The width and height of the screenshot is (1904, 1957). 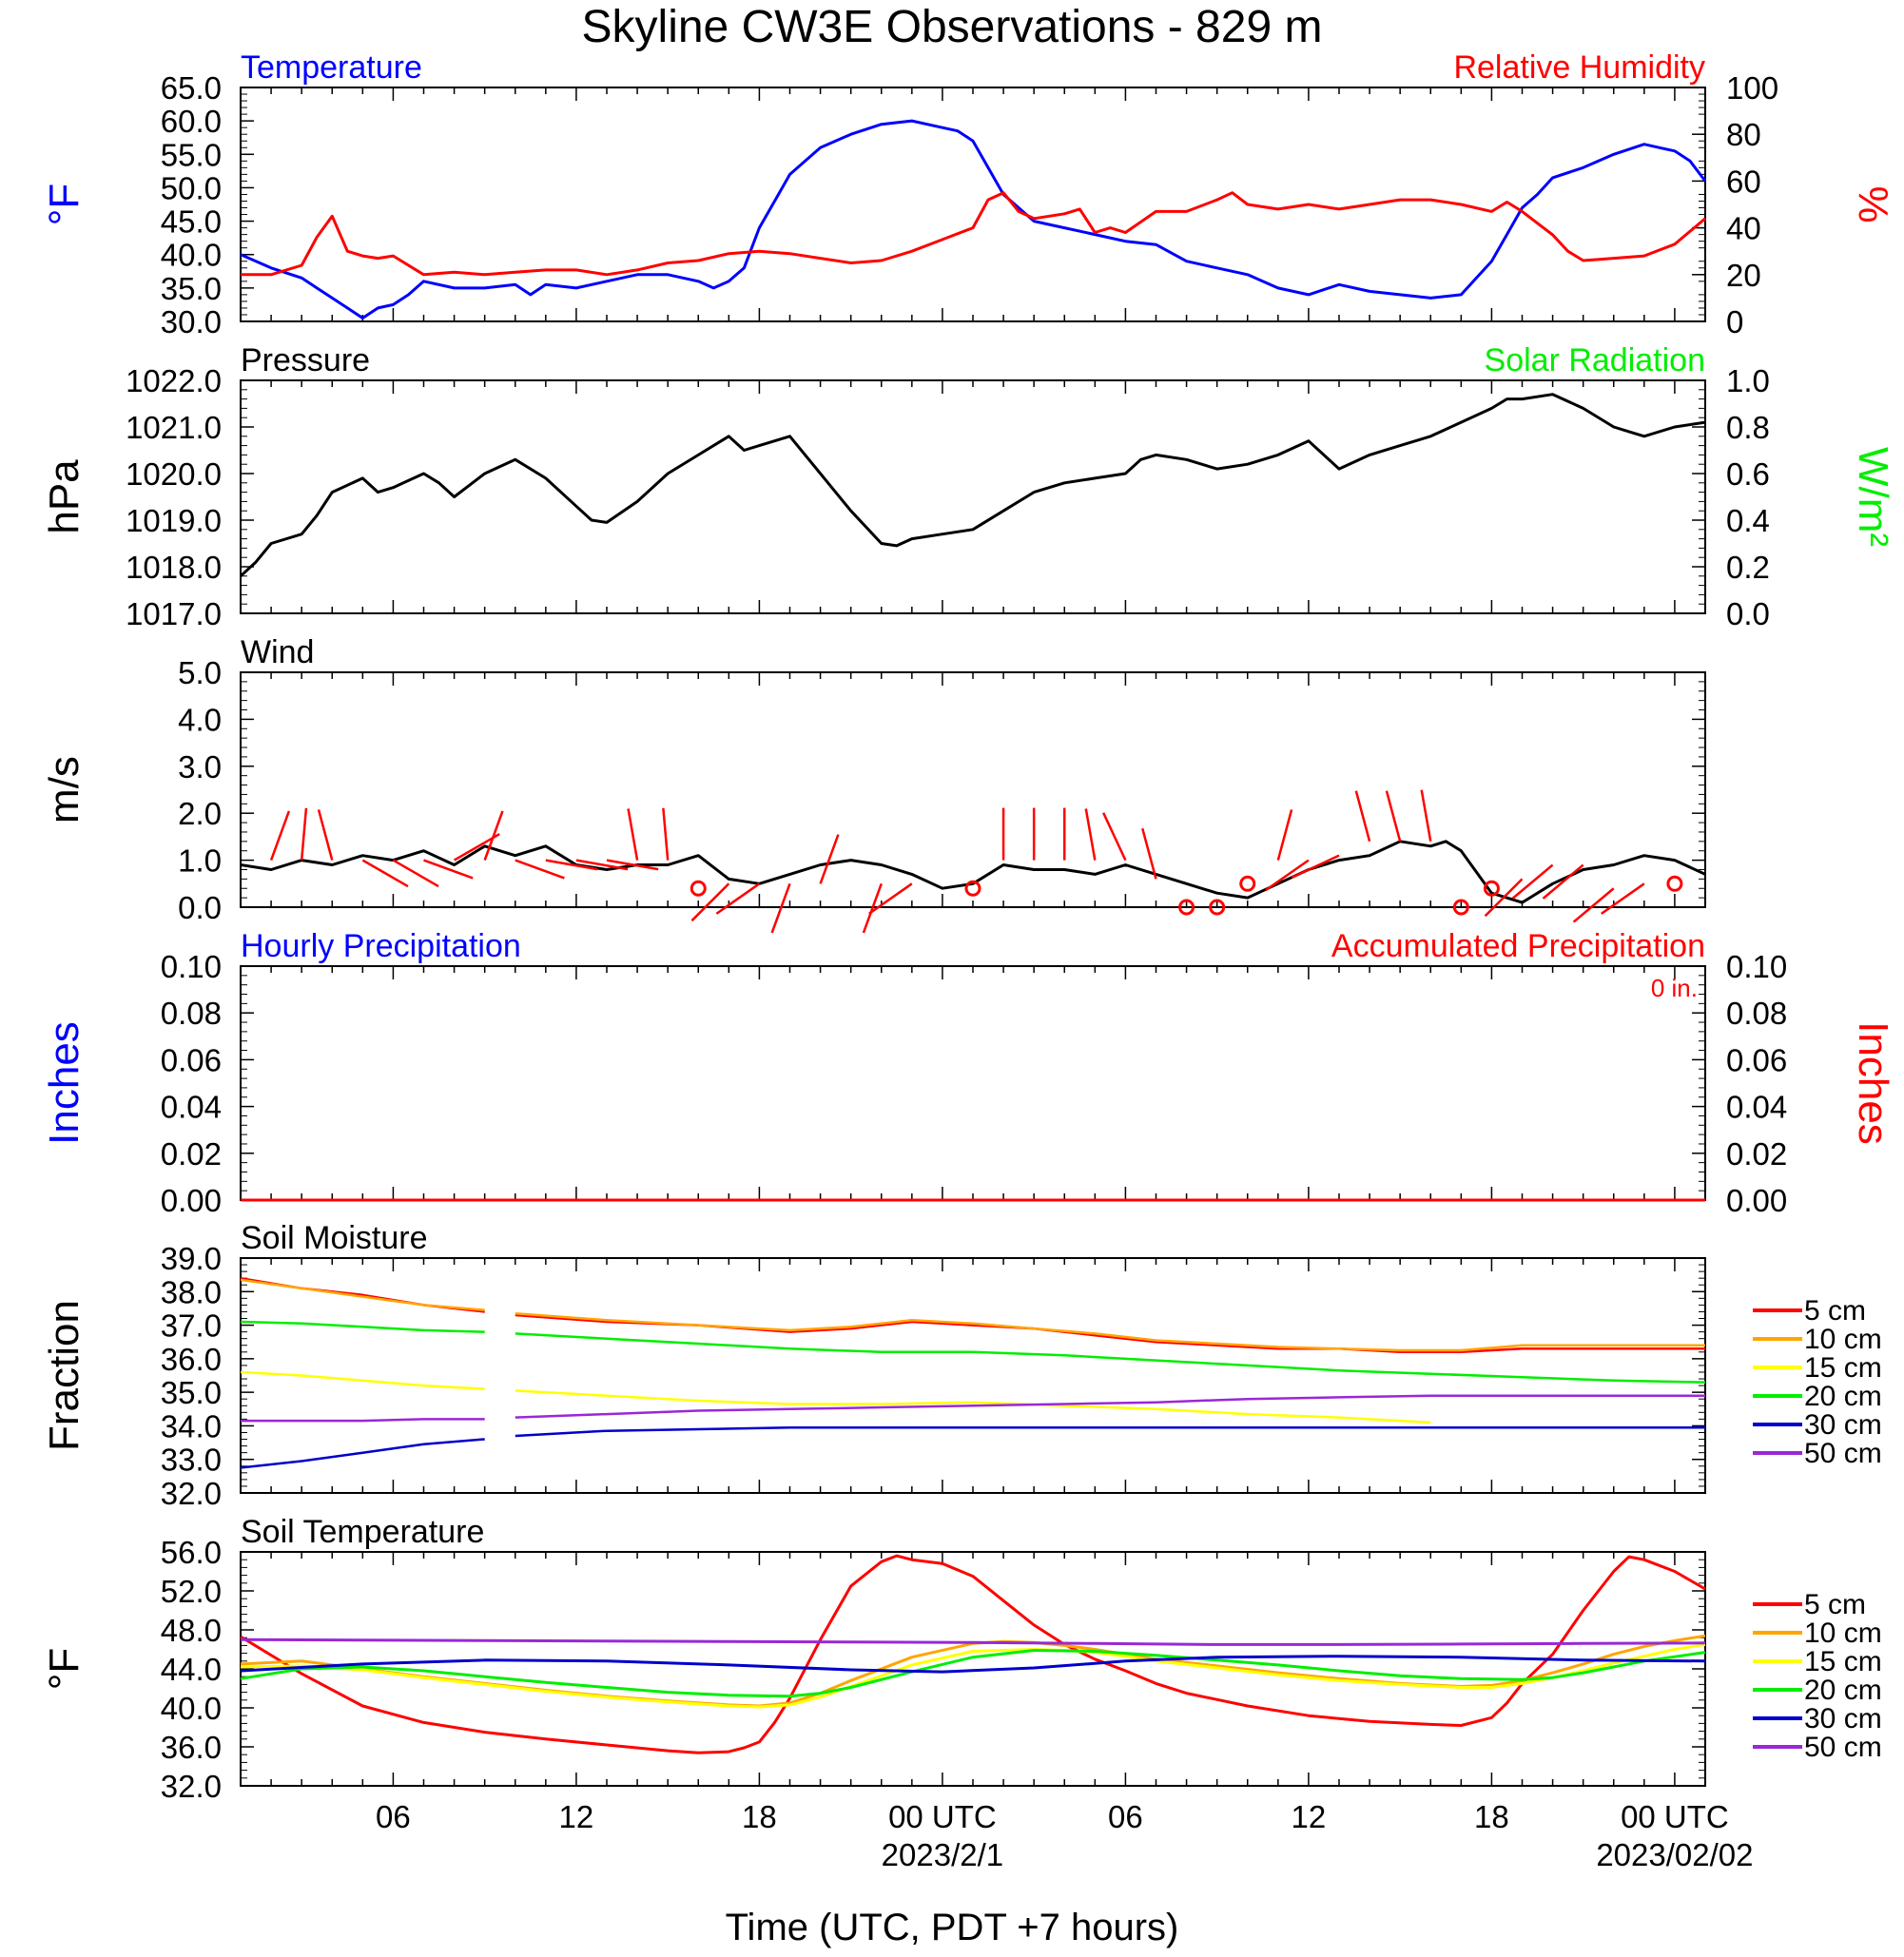 I want to click on legend-label: 30 cm, so click(x=1843, y=1425).